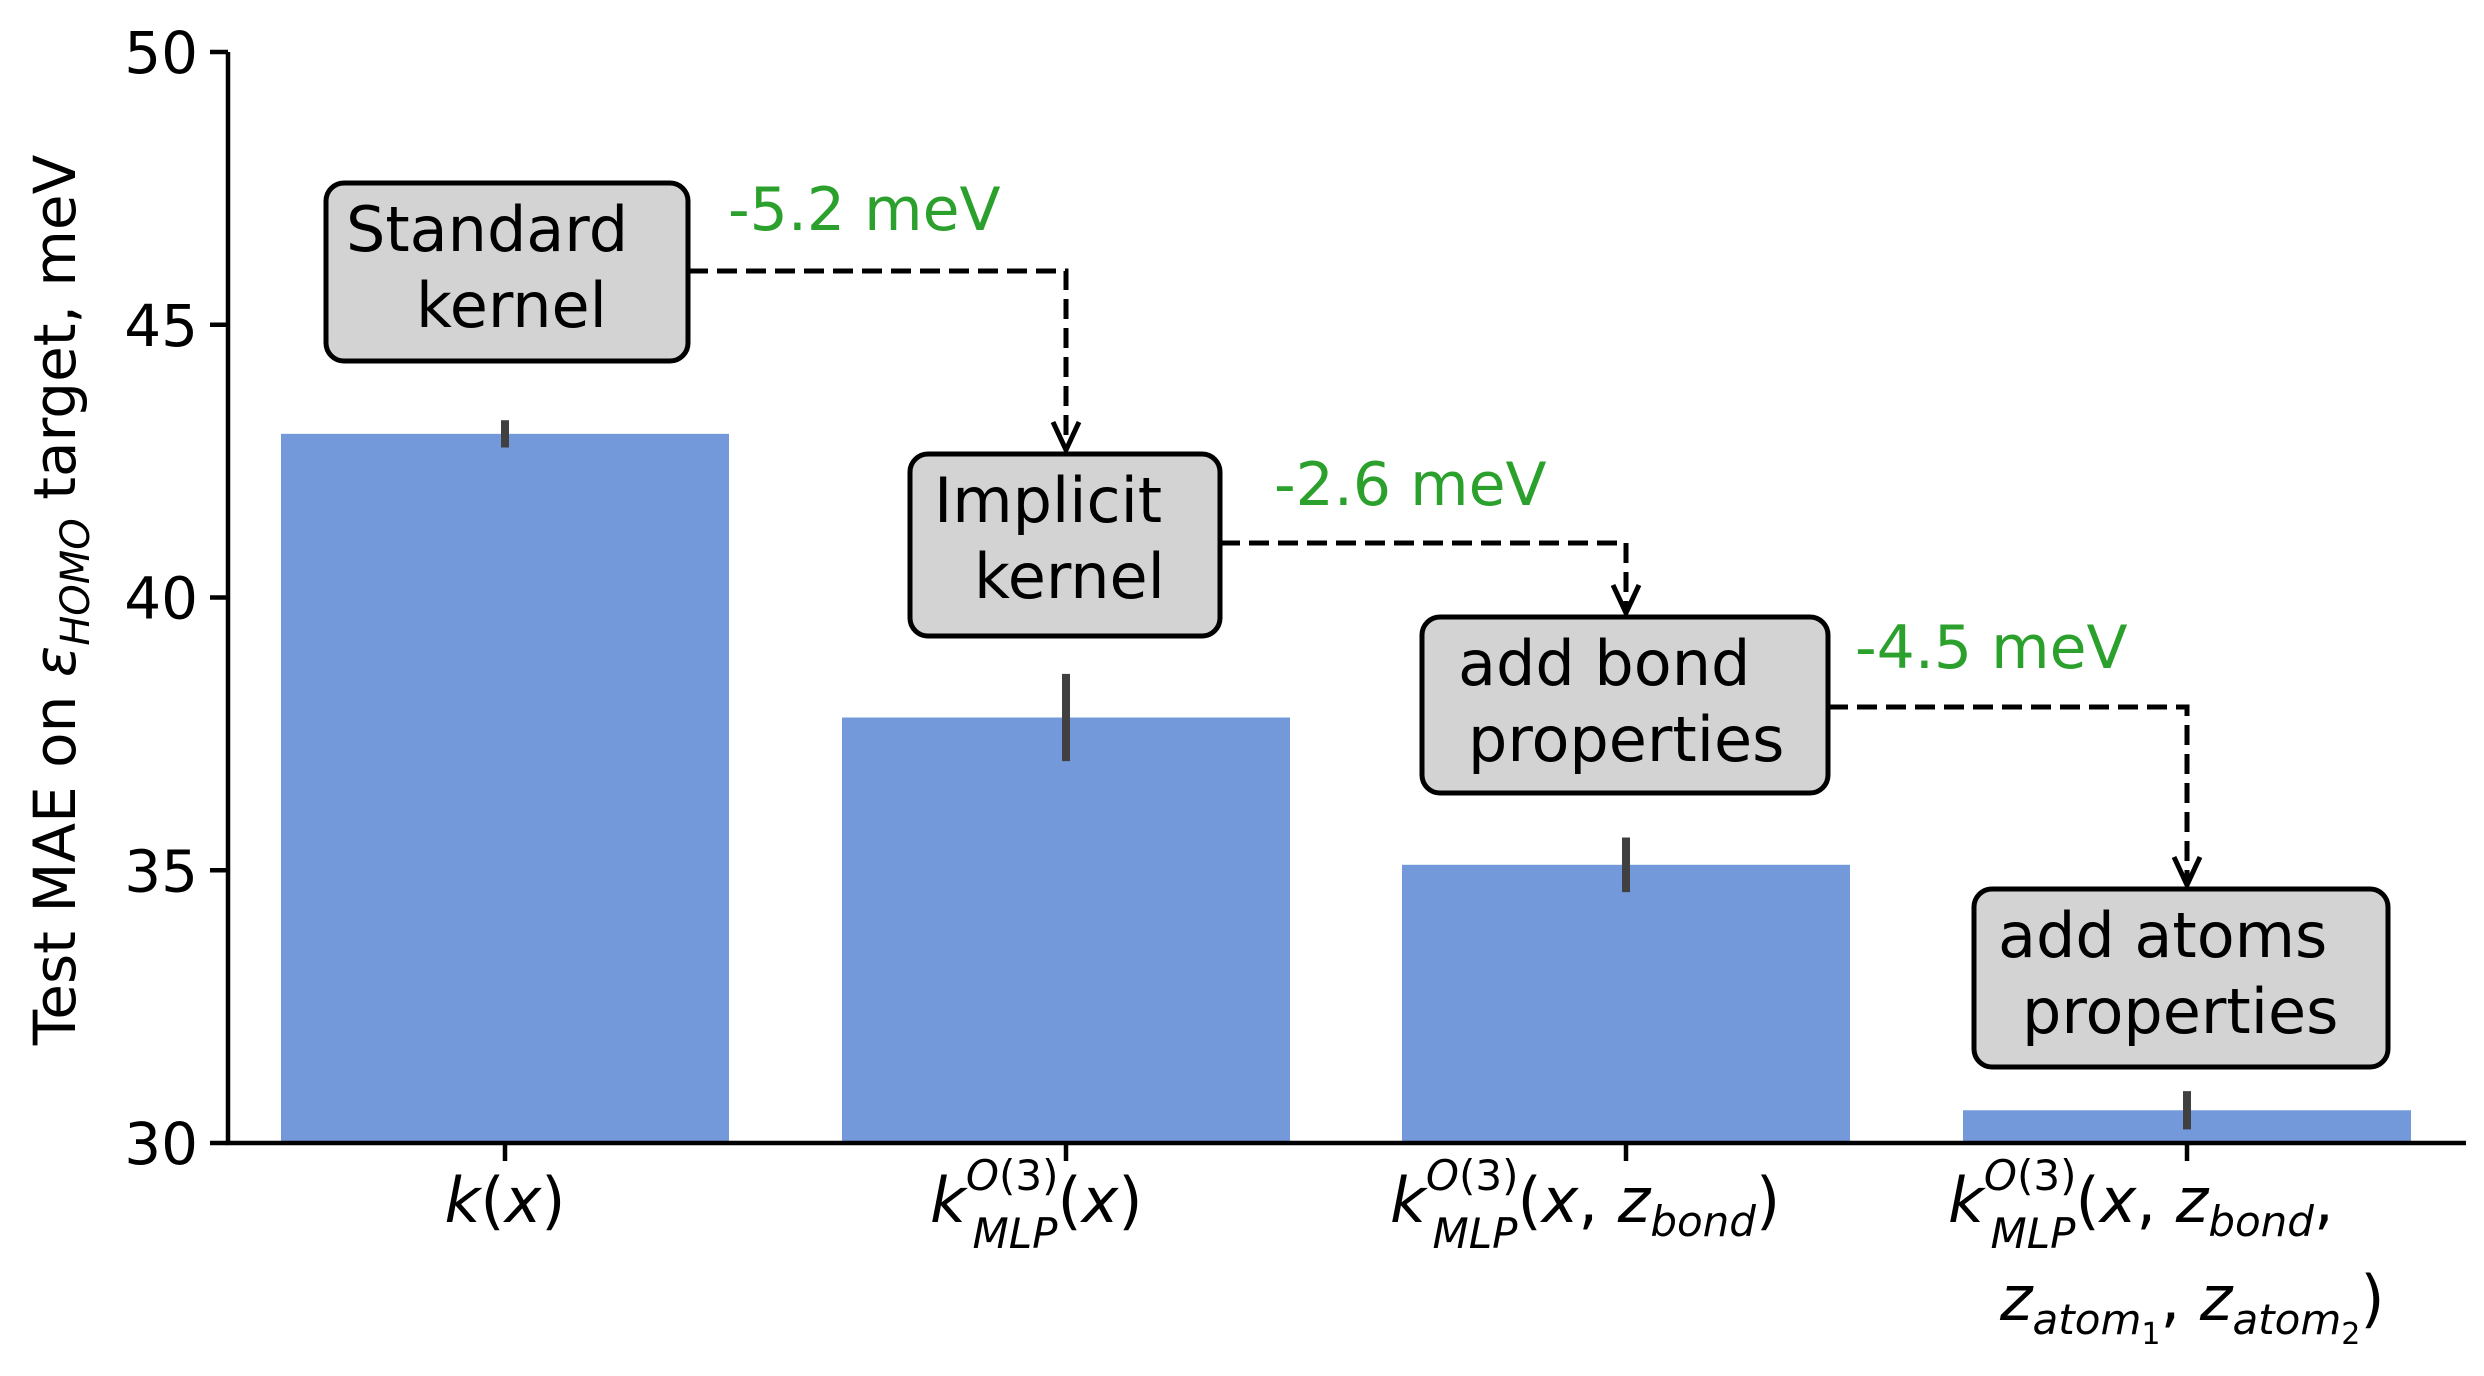 This screenshot has height=1376, width=2484. Describe the element at coordinates (2141, 1204) in the screenshot. I see `category-label-3a: kO(3) MLP(x, zbond,` at that location.